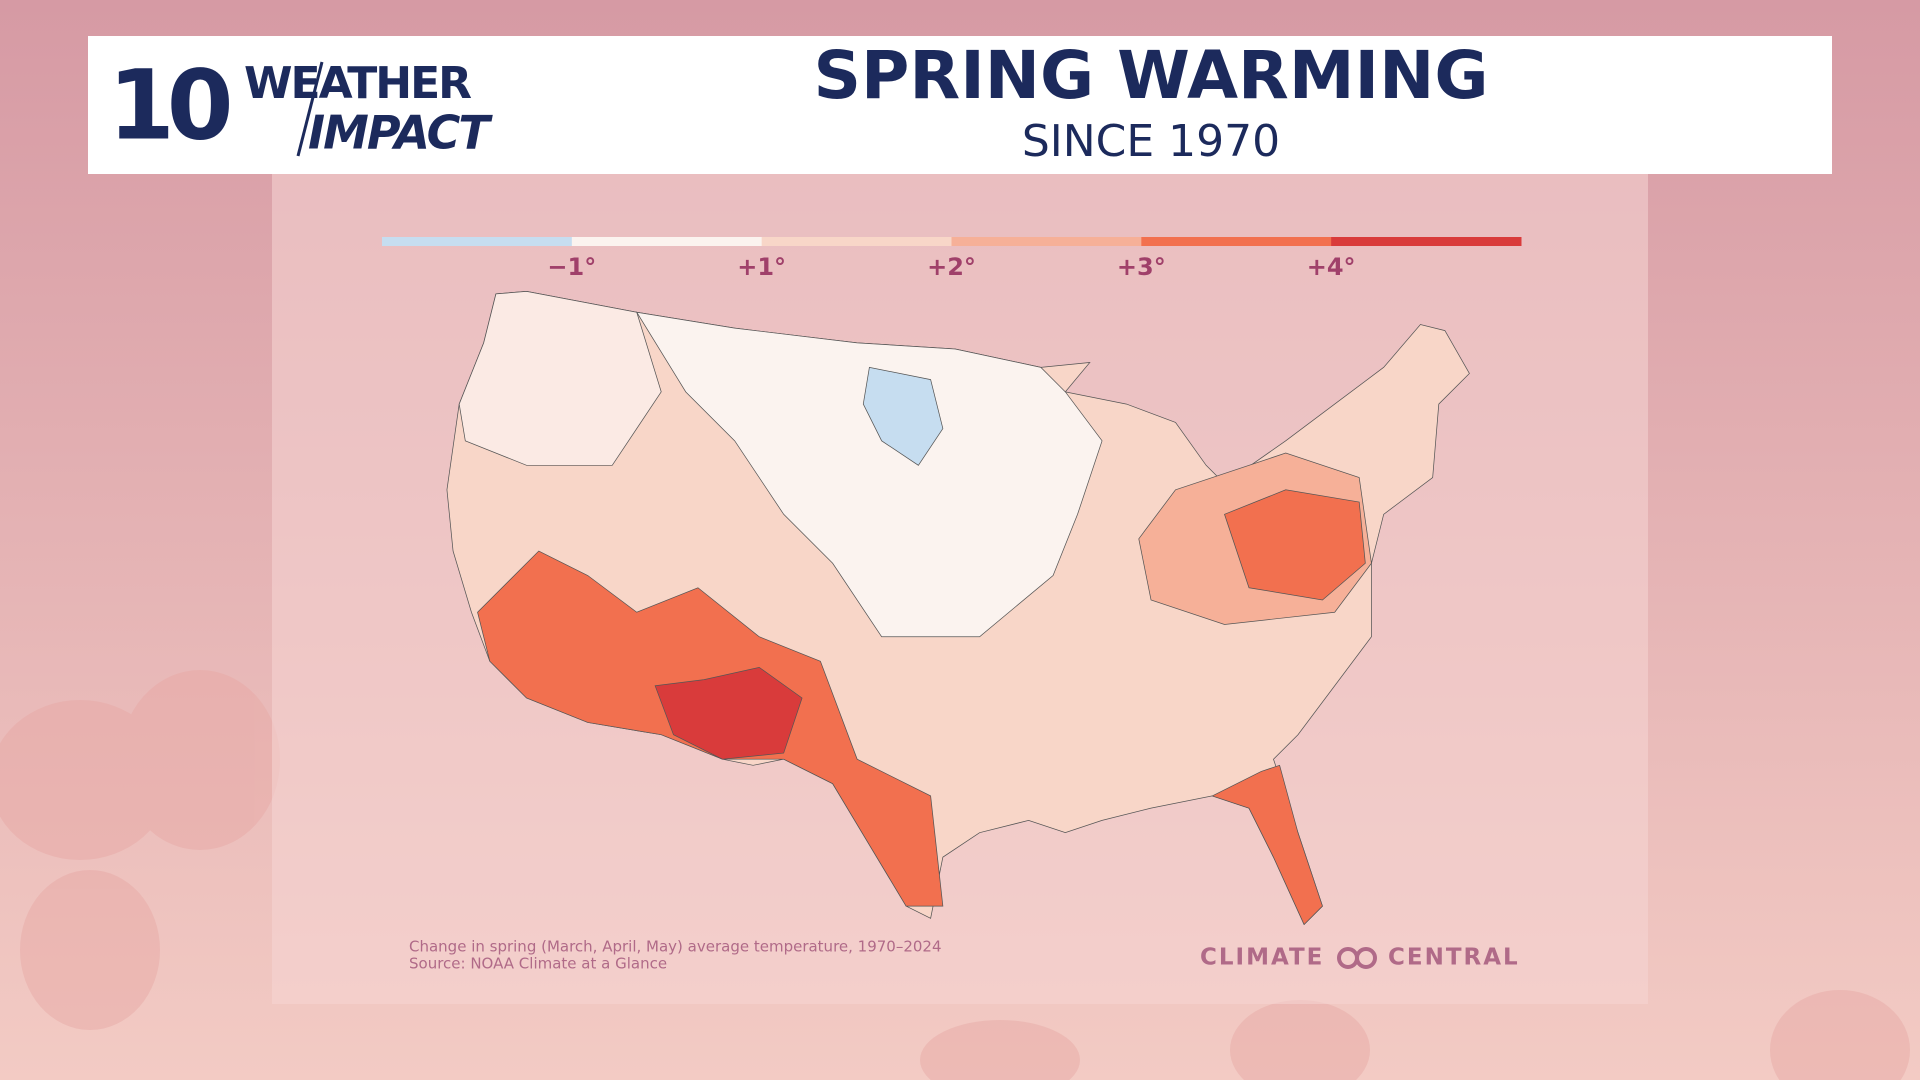 The image size is (1920, 1080). Describe the element at coordinates (1295, 545) in the screenshot. I see `mid-atlantic` at that location.